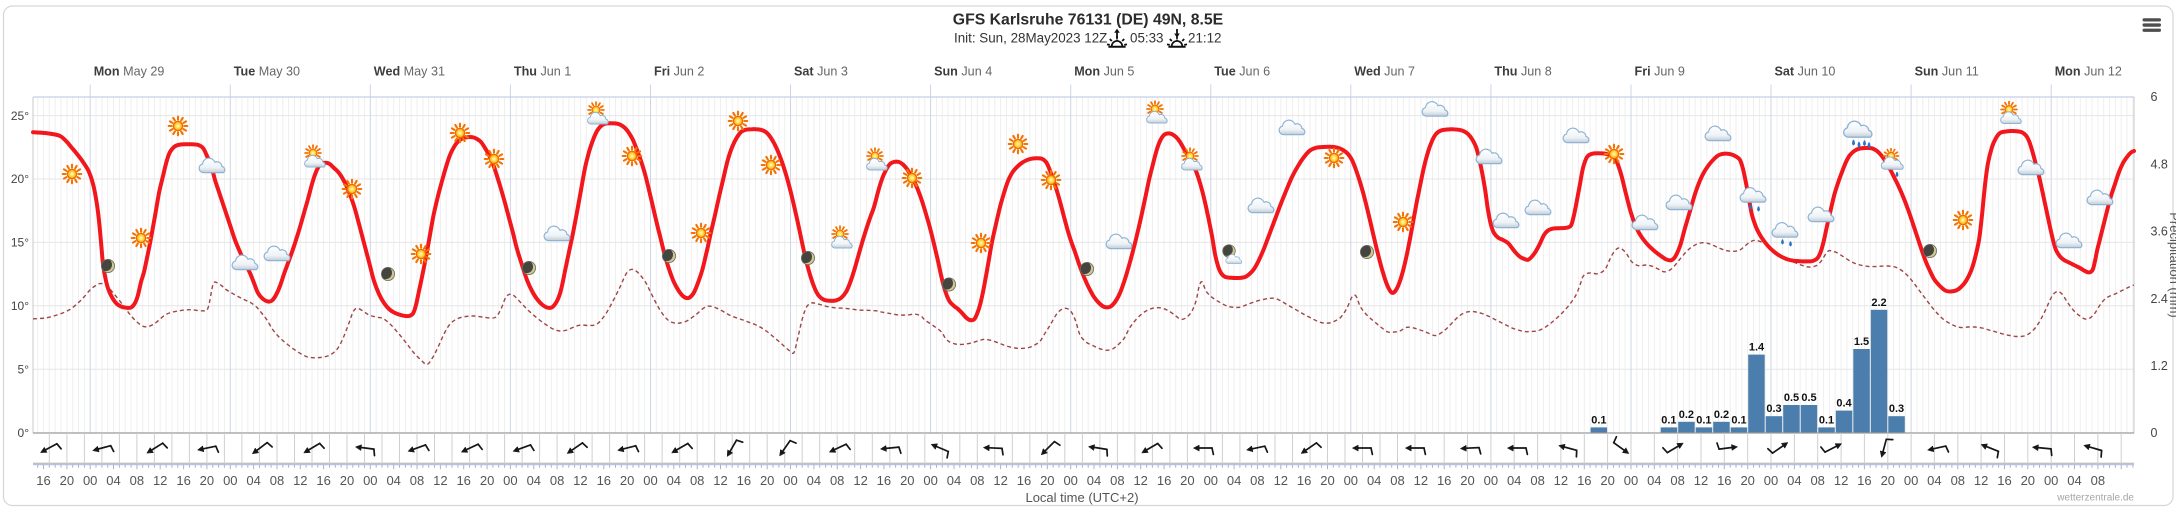 Image resolution: width=2176 pixels, height=512 pixels. I want to click on svg-text: Init: Sun, 28May2023 12Z, so click(1030, 38).